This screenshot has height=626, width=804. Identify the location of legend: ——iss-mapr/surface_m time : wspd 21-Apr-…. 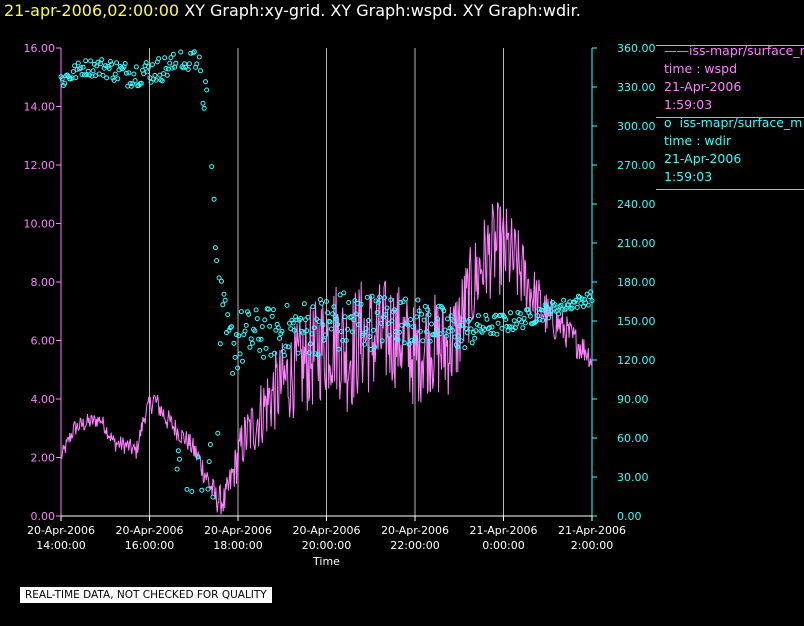
(730, 116).